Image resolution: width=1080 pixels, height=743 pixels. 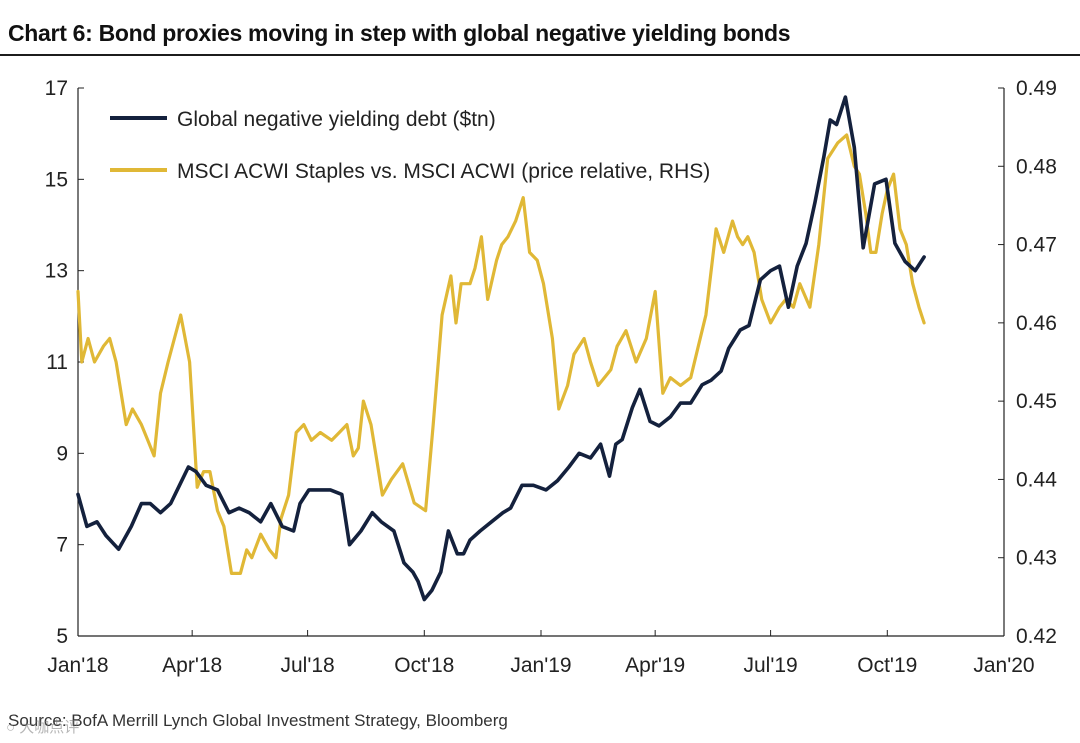 What do you see at coordinates (56, 271) in the screenshot?
I see `y-left-tick-label: 13` at bounding box center [56, 271].